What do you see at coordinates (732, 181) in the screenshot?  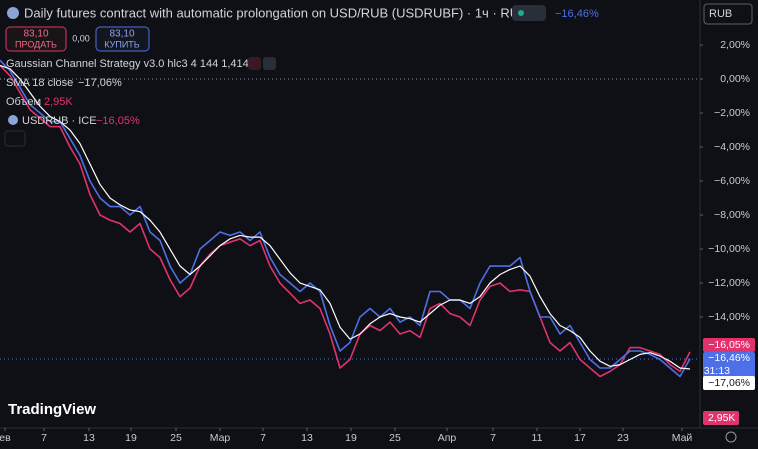 I see `y-tick-label: −6,00%` at bounding box center [732, 181].